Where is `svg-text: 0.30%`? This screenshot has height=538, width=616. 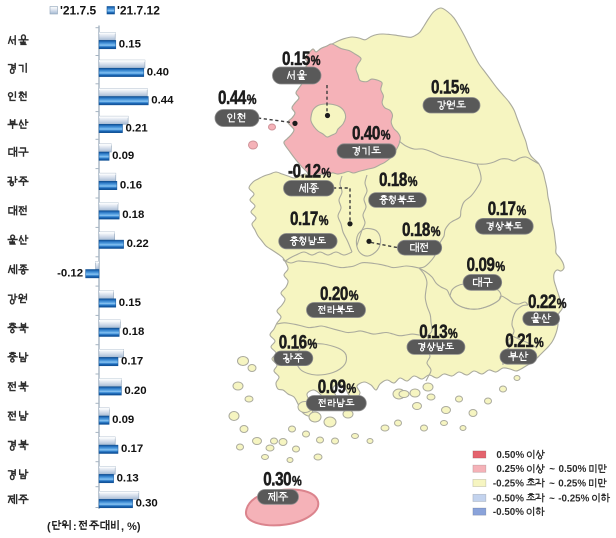 svg-text: 0.30% is located at coordinates (282, 479).